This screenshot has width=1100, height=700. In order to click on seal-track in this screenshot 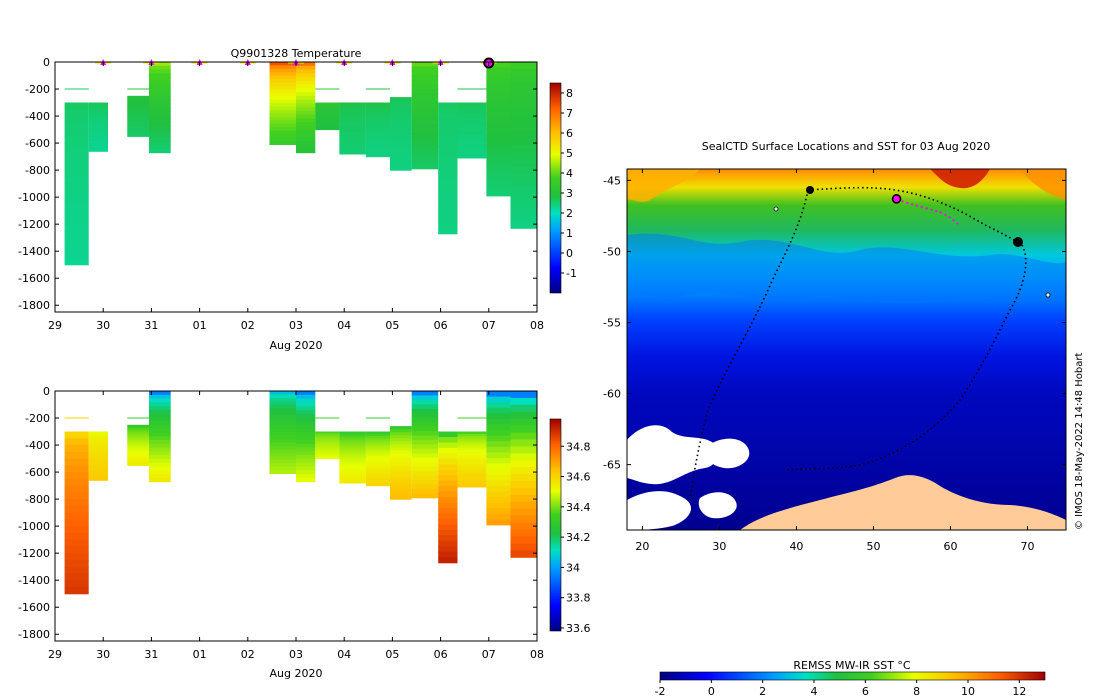, I will do `click(858, 343)`.